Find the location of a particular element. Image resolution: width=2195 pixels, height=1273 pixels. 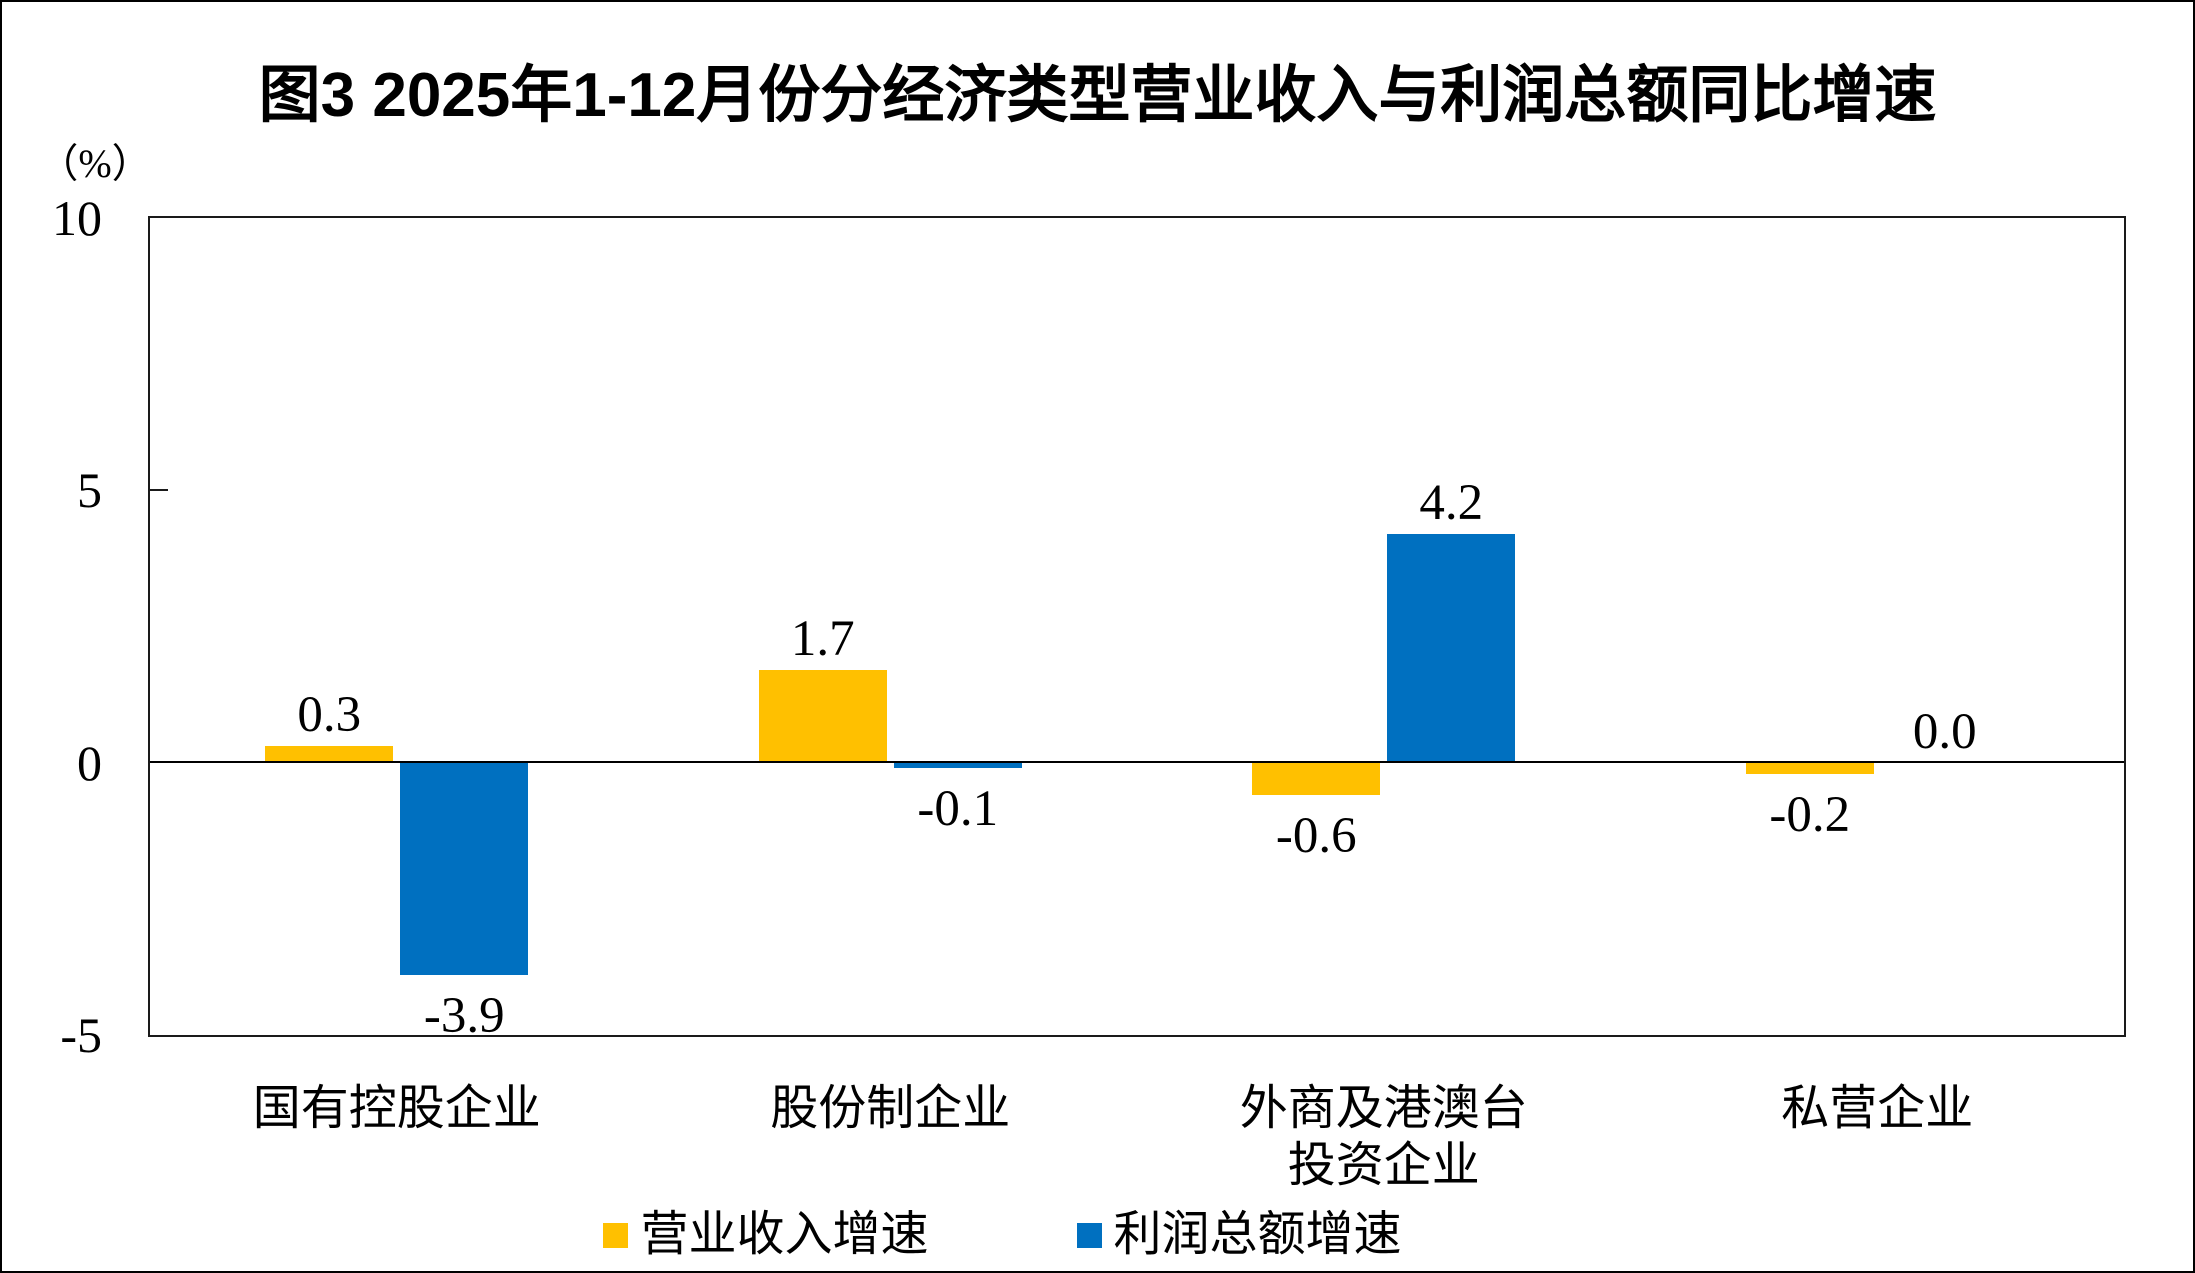

category-label: 国有控股企业 is located at coordinates (396, 1108).